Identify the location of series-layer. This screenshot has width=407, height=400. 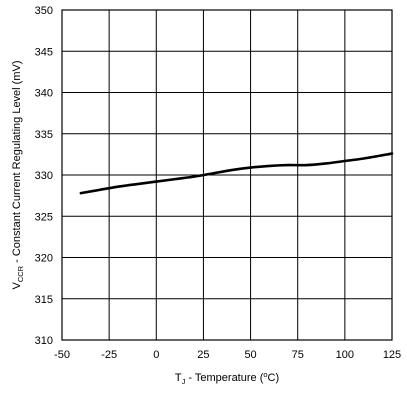
(236, 173).